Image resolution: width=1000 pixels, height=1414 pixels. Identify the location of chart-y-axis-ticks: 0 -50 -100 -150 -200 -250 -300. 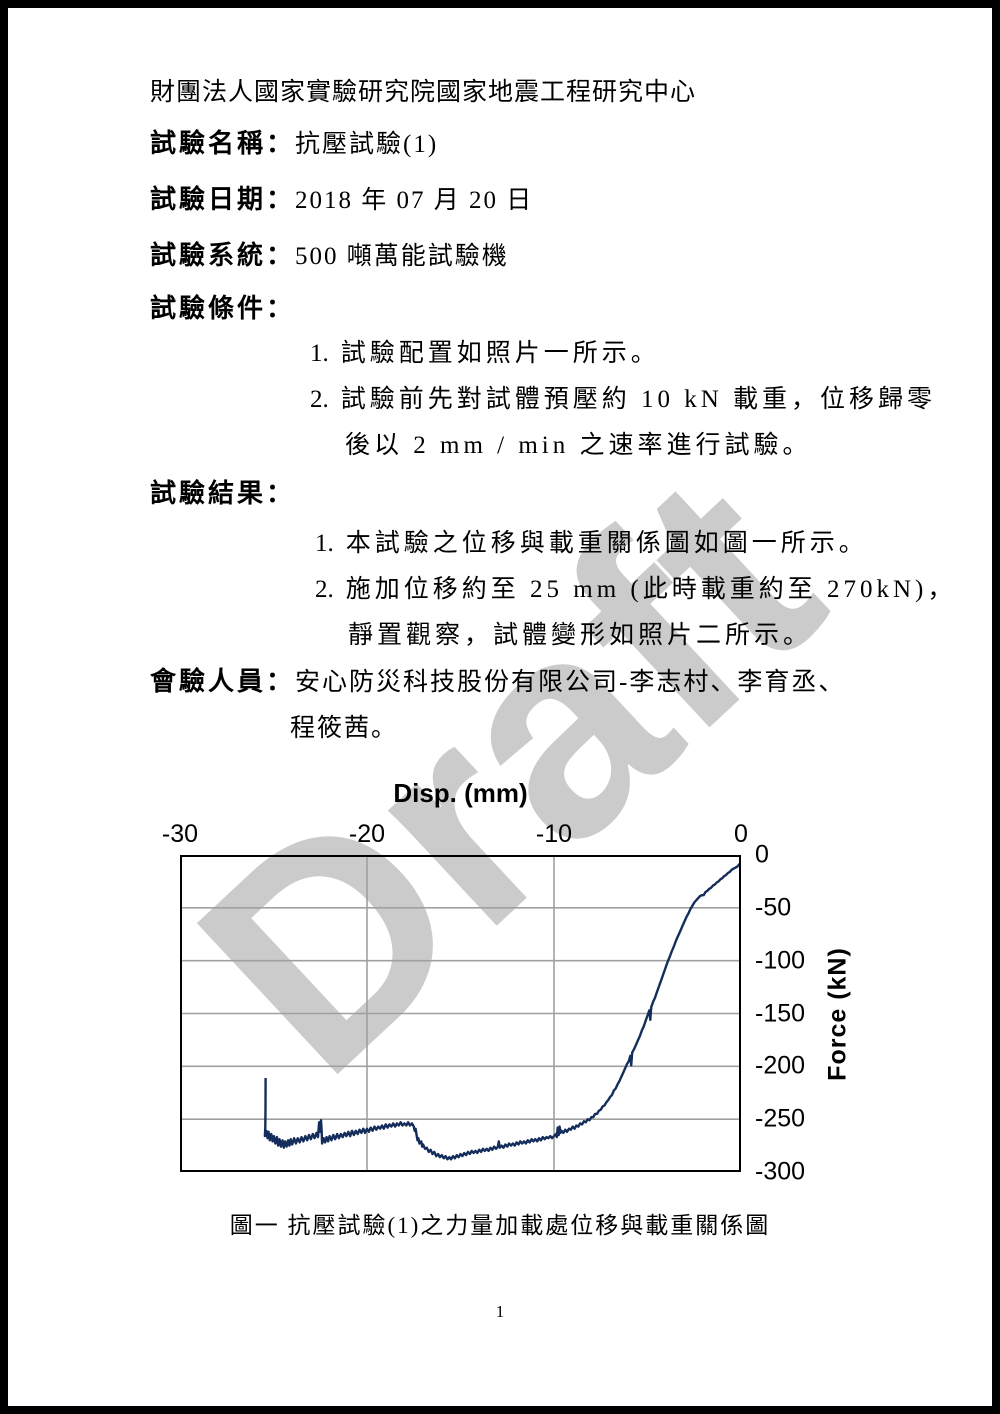
(800, 1013).